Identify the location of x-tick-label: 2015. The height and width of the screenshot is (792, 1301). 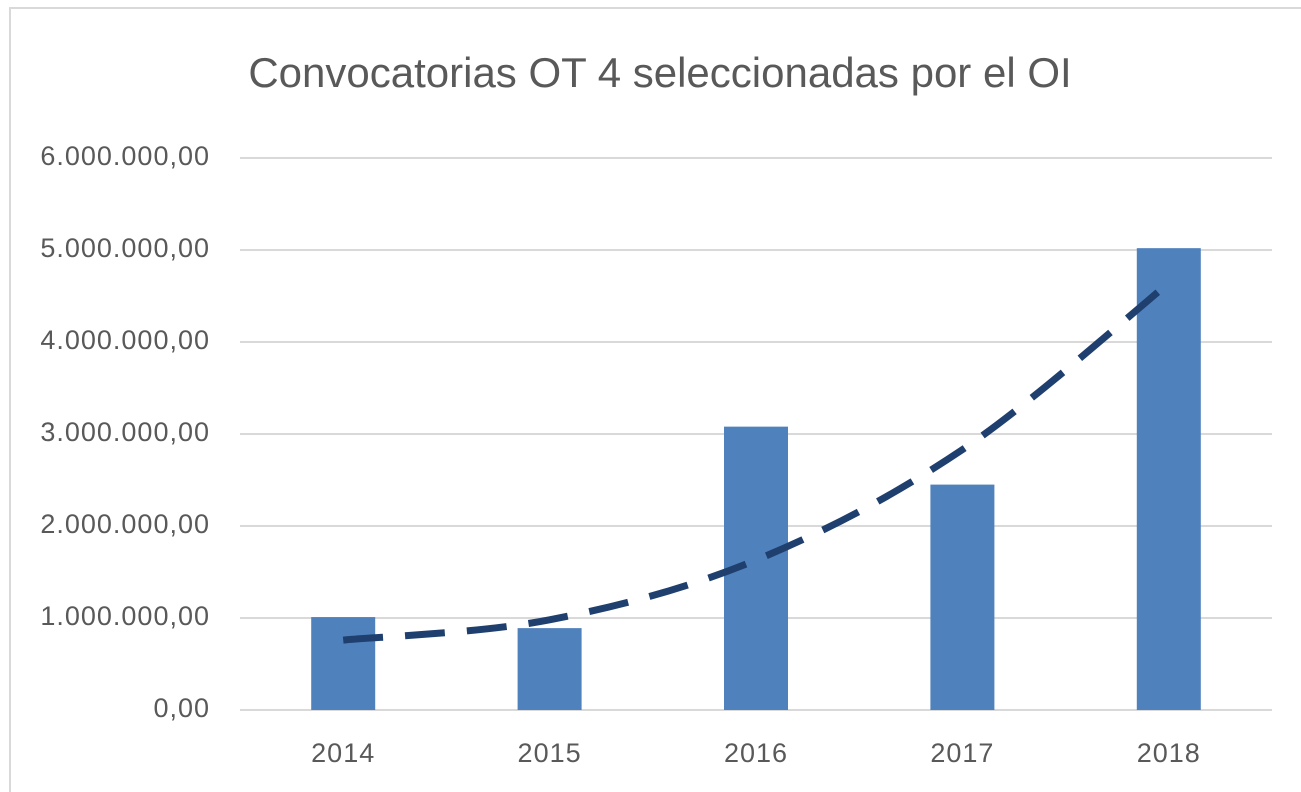
(550, 753).